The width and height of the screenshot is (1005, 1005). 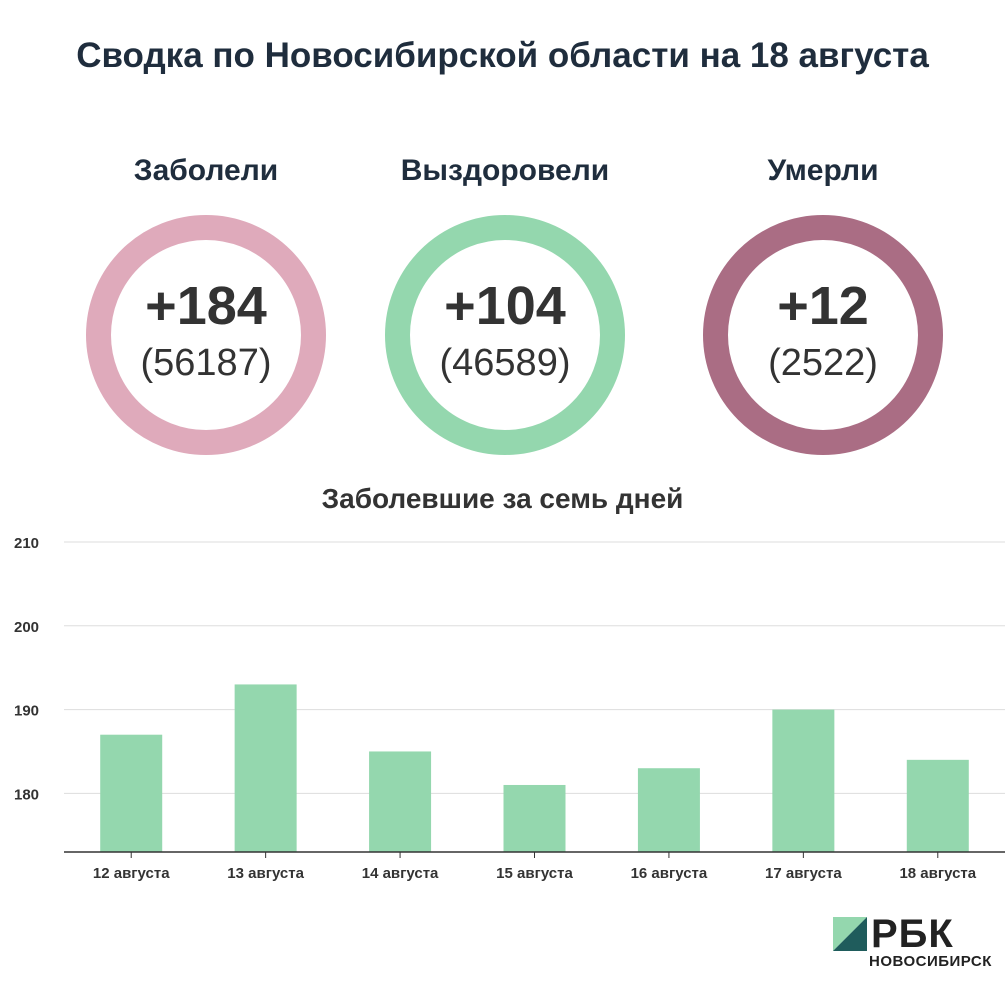 What do you see at coordinates (669, 873) in the screenshot?
I see `x-tick-label: 16 августа` at bounding box center [669, 873].